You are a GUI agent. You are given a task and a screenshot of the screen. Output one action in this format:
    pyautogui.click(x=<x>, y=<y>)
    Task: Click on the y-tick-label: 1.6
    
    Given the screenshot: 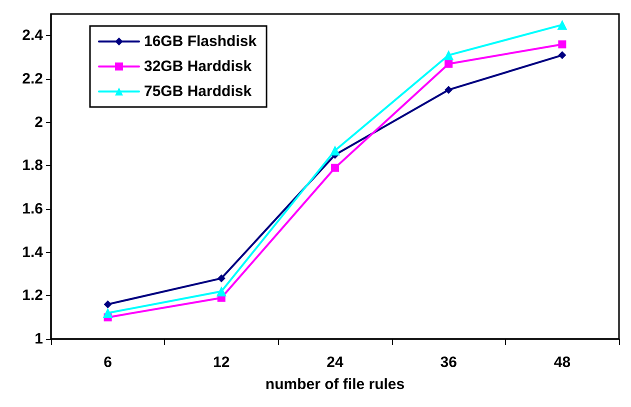 What is the action you would take?
    pyautogui.click(x=32, y=209)
    